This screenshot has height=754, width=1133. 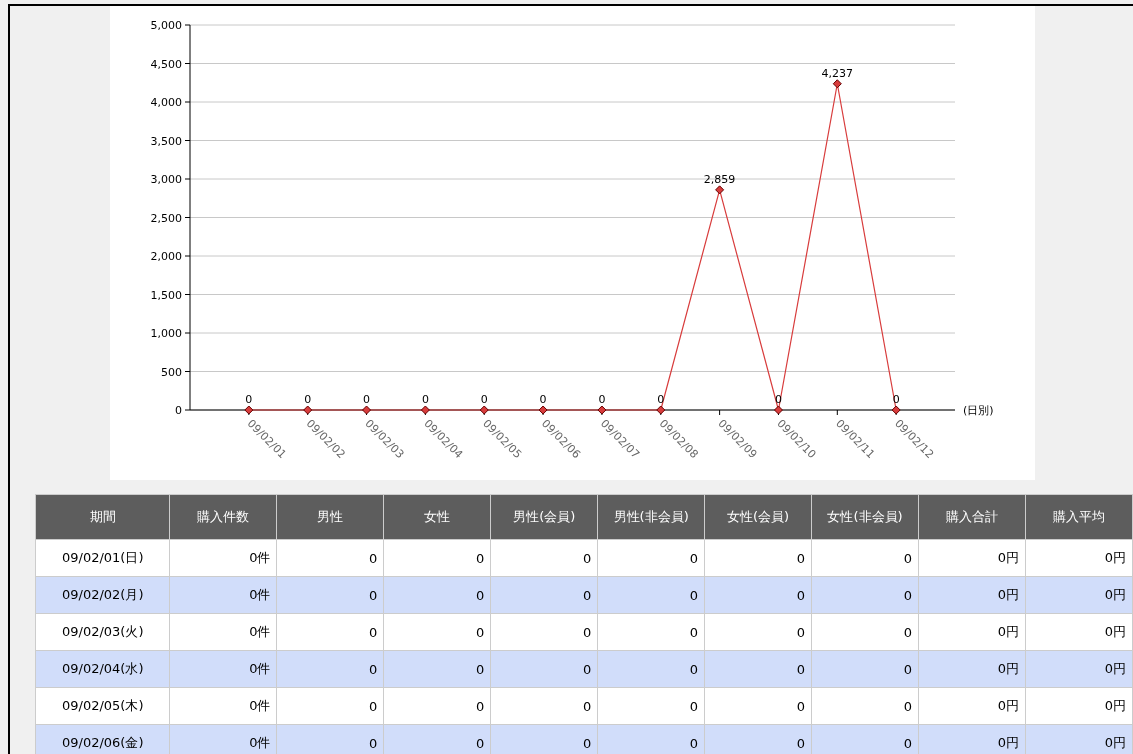 What do you see at coordinates (102, 668) in the screenshot?
I see `category-label: 09/02/04(水)` at bounding box center [102, 668].